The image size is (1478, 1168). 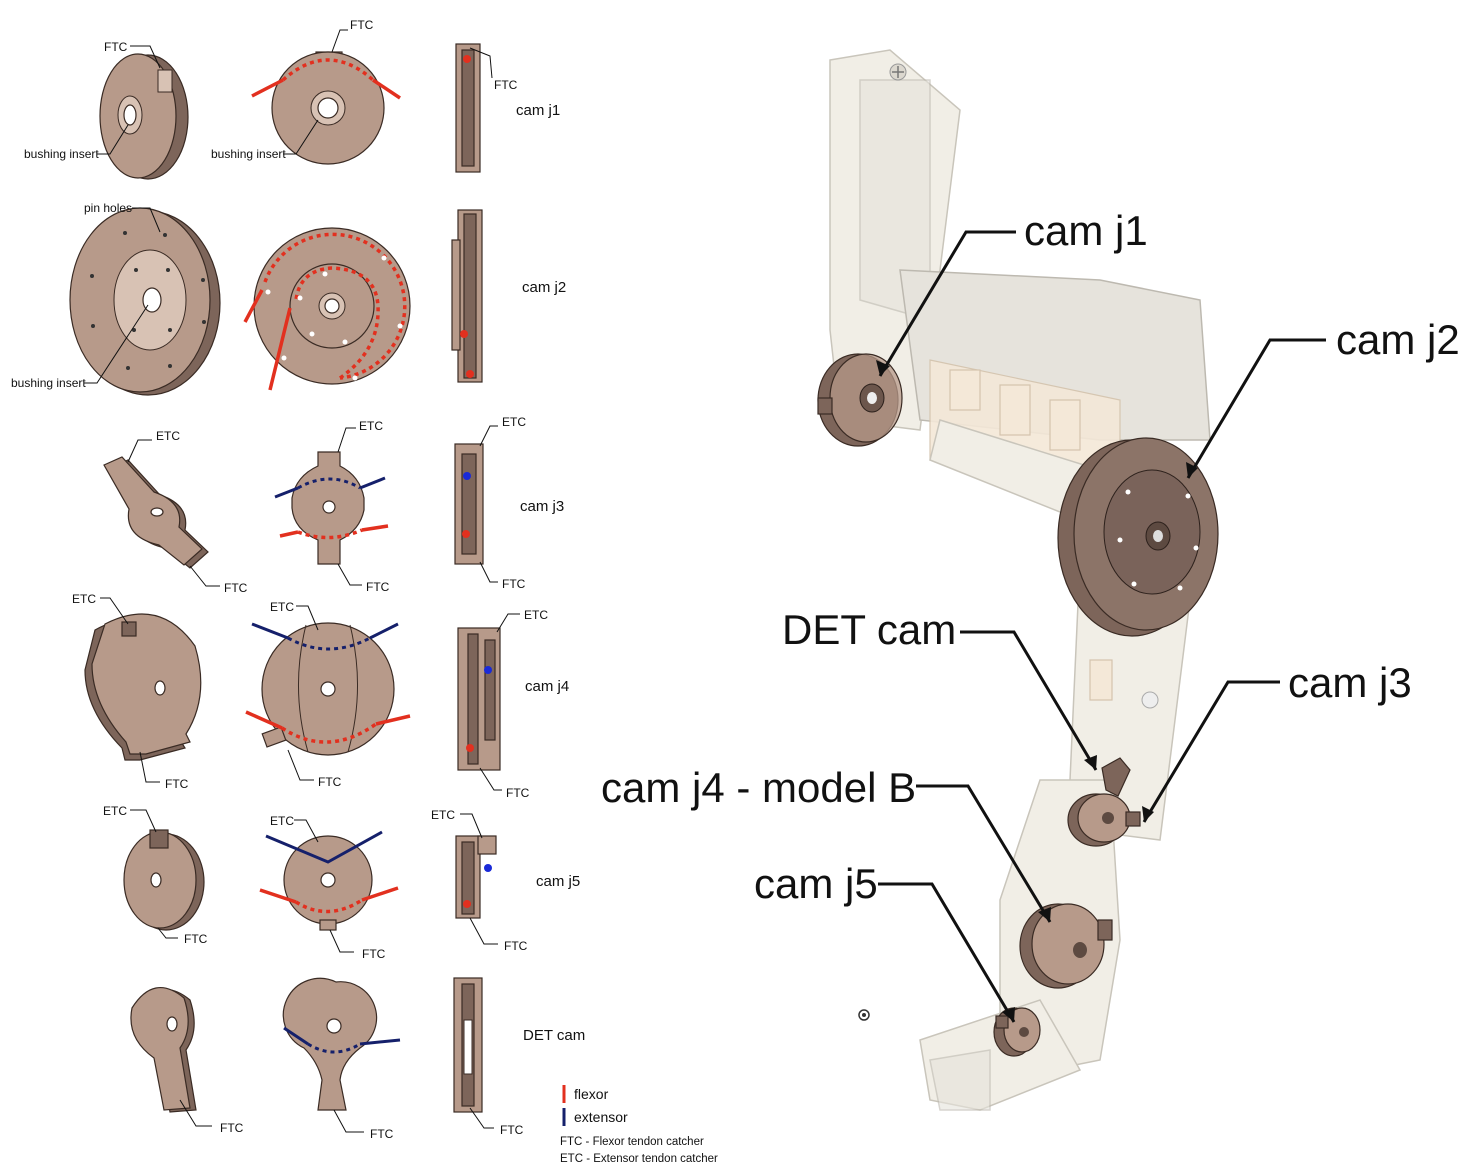 What do you see at coordinates (335, 306) in the screenshot?
I see `flexor-path-j2-outer` at bounding box center [335, 306].